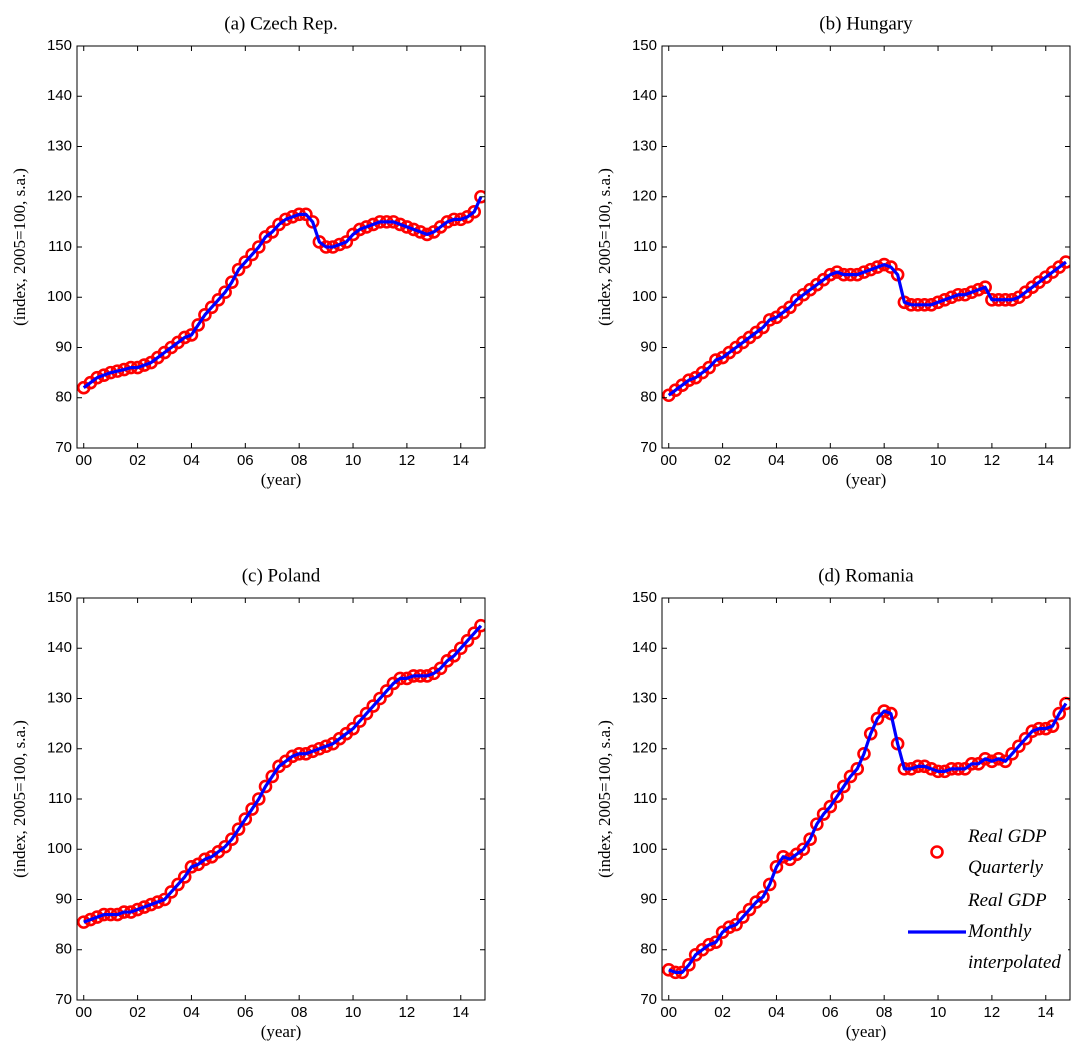 Image resolution: width=1071 pixels, height=1059 pixels. Describe the element at coordinates (866, 575) in the screenshot. I see `chart-title: (d) Romania` at that location.